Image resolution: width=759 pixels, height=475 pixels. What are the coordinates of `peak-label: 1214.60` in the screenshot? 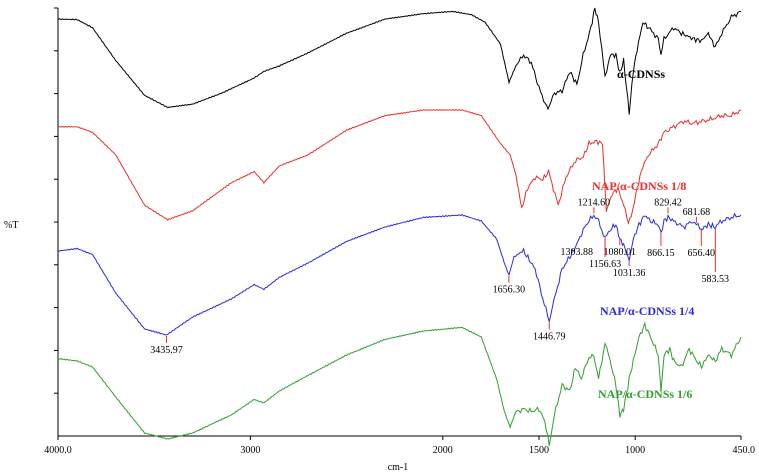 It's located at (594, 202).